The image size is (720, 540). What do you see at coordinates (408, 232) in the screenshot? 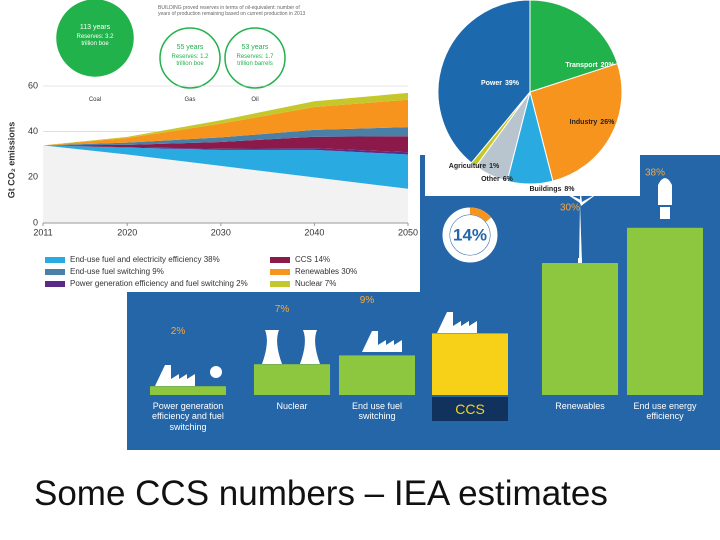
I see `x-tick-label: 2050` at bounding box center [408, 232].